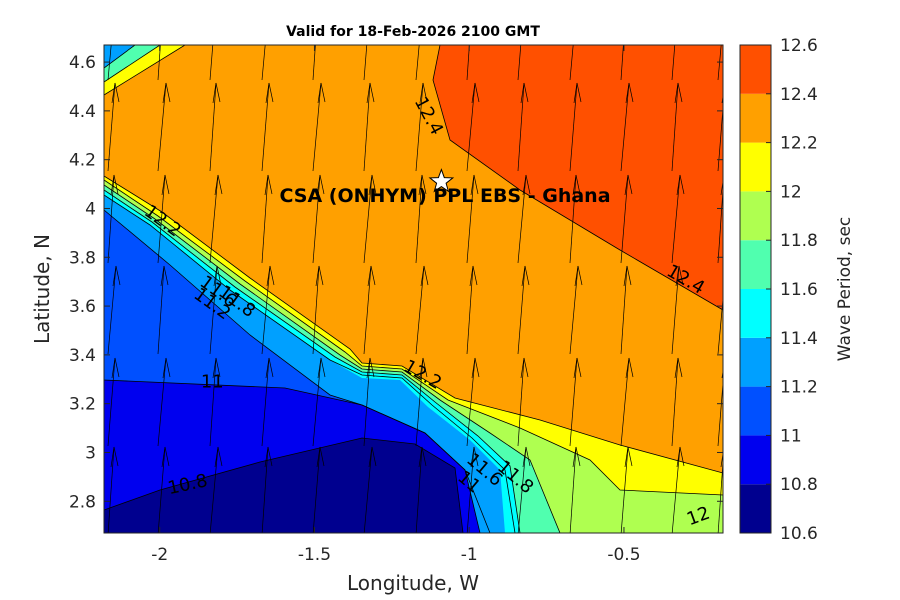 The image size is (900, 600). Describe the element at coordinates (82, 307) in the screenshot. I see `y-tick-label: 3.6` at that location.